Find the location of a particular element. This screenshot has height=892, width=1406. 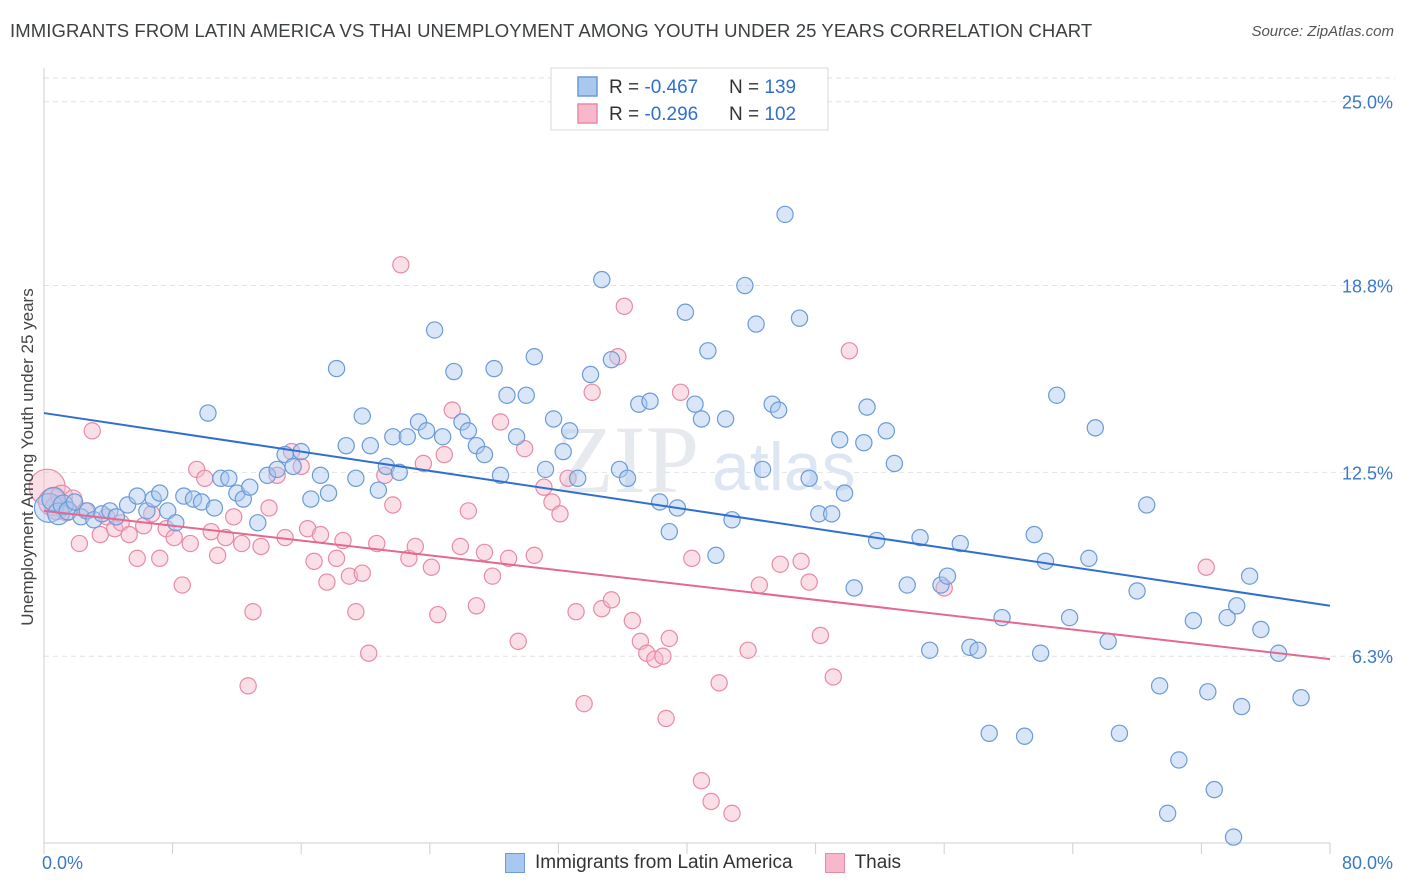

legend-swatch-pink is located at coordinates (834, 863).